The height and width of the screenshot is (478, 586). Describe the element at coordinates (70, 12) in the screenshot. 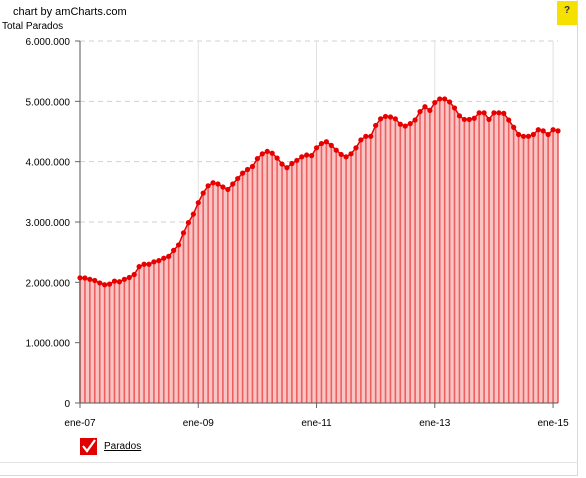

I see `amcharts-credit-link: chart by amCharts.com` at that location.